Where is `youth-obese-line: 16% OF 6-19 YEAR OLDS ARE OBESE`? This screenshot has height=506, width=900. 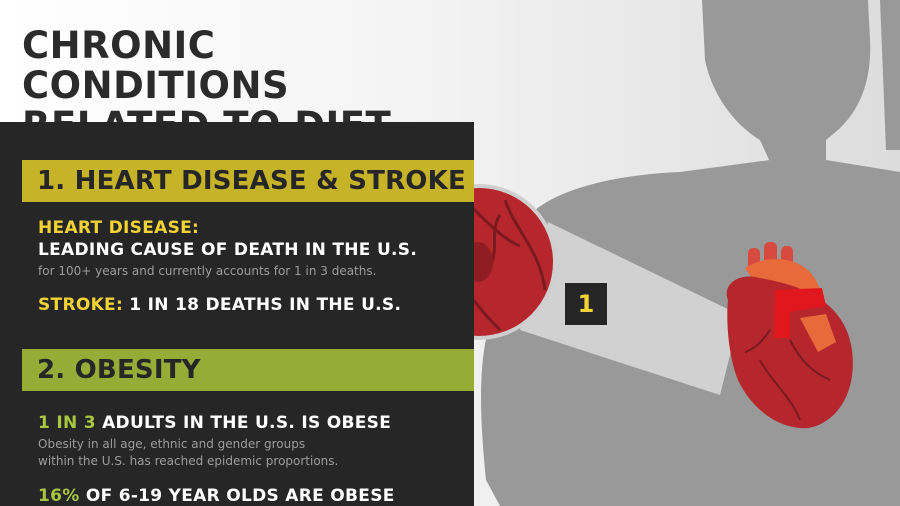 youth-obese-line: 16% OF 6-19 YEAR OLDS ARE OBESE is located at coordinates (216, 496).